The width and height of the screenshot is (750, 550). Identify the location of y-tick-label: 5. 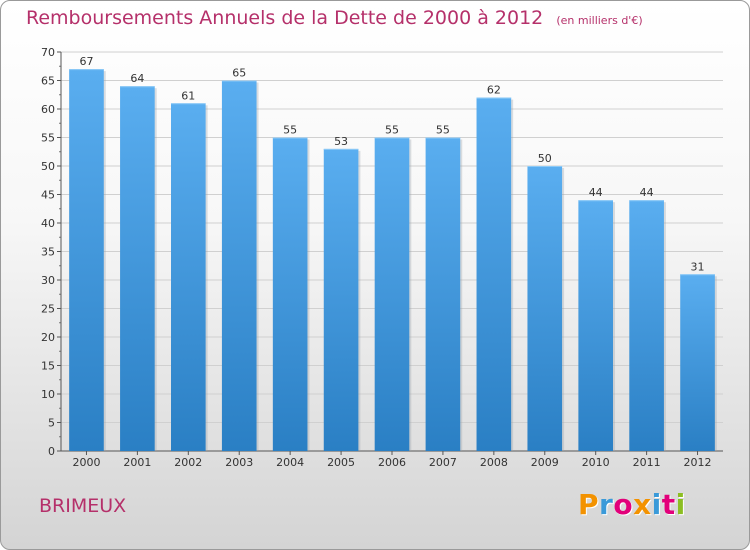
(51, 423).